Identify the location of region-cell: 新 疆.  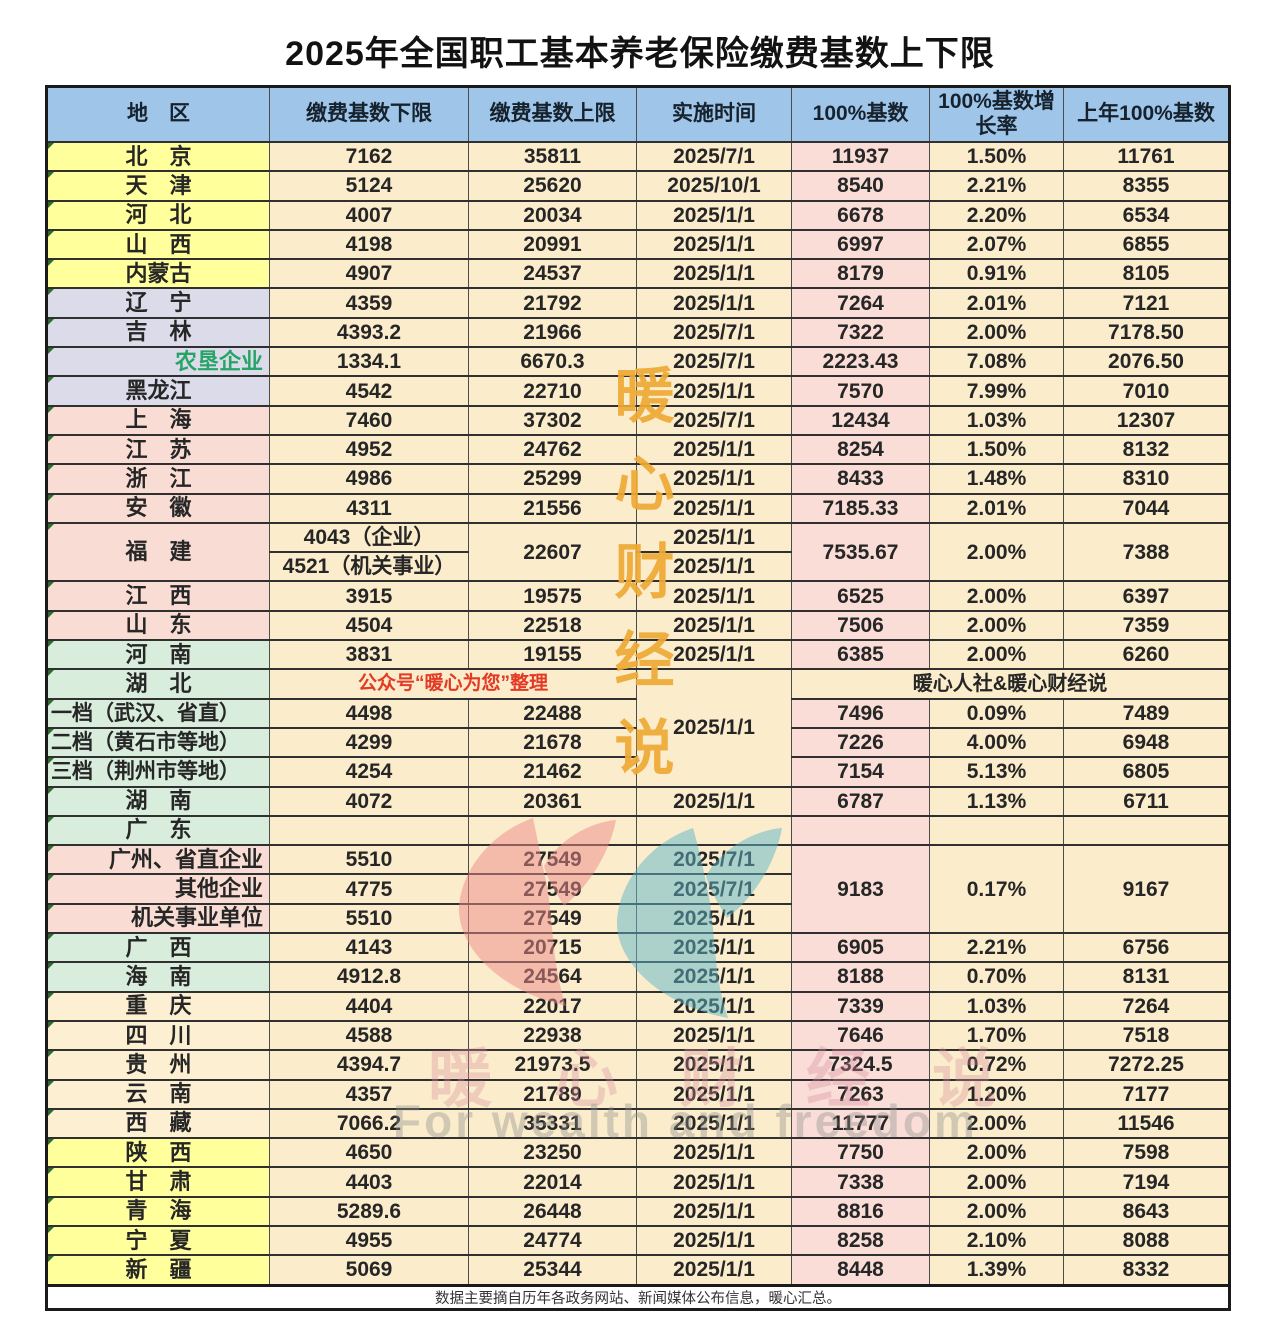
(158, 1270).